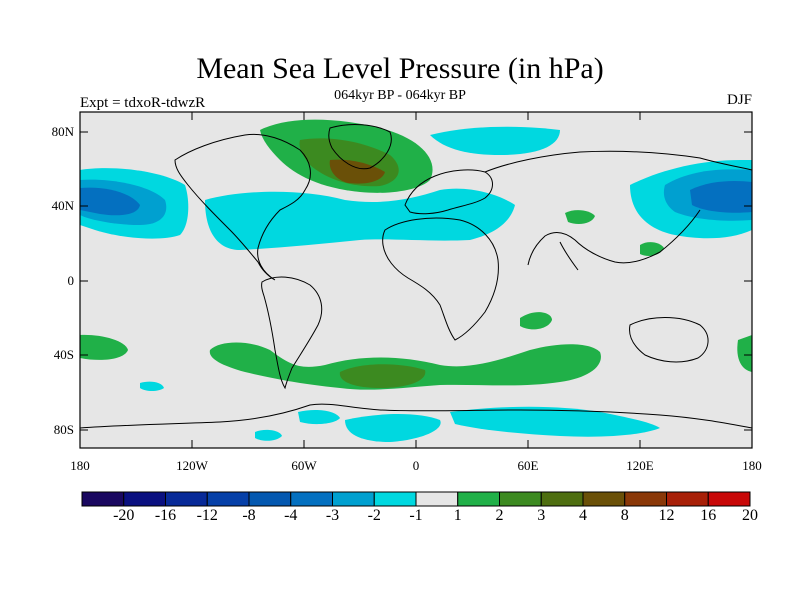 The image size is (800, 600). What do you see at coordinates (536, 321) in the screenshot?
I see `positive-anomaly-indian` at bounding box center [536, 321].